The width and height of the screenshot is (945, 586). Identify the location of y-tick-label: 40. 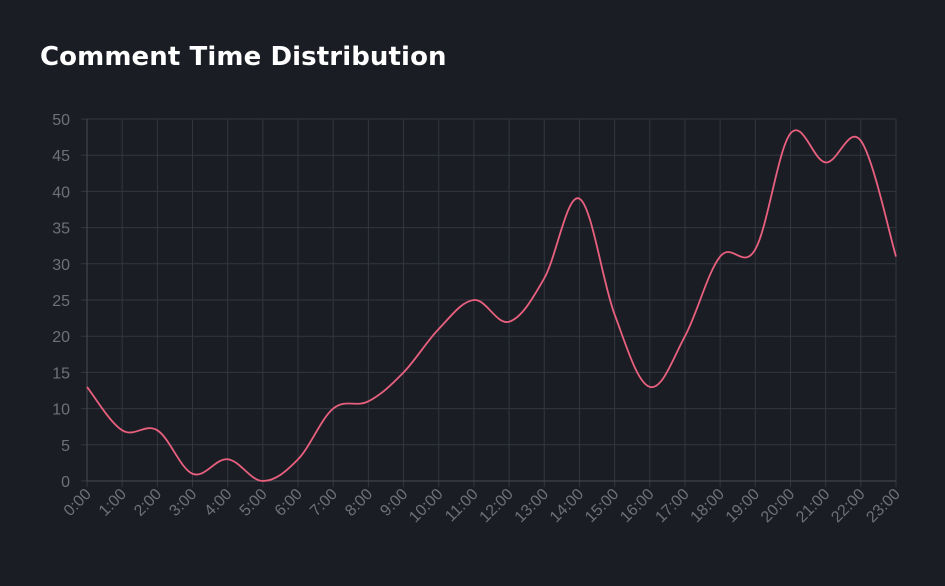
(61, 192).